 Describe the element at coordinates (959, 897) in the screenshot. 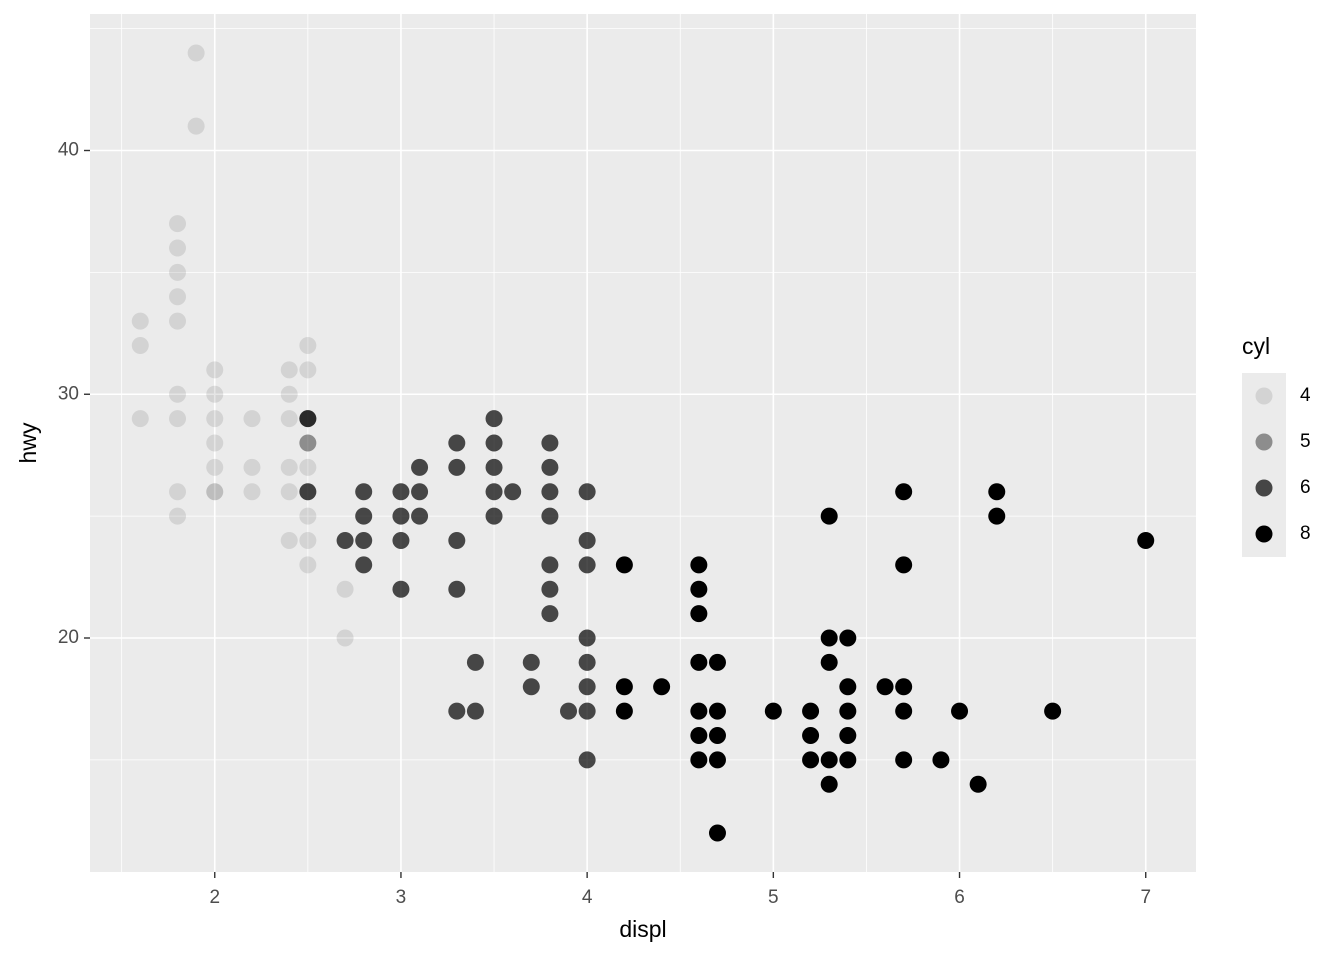

I see `x-tick-label: 6` at that location.